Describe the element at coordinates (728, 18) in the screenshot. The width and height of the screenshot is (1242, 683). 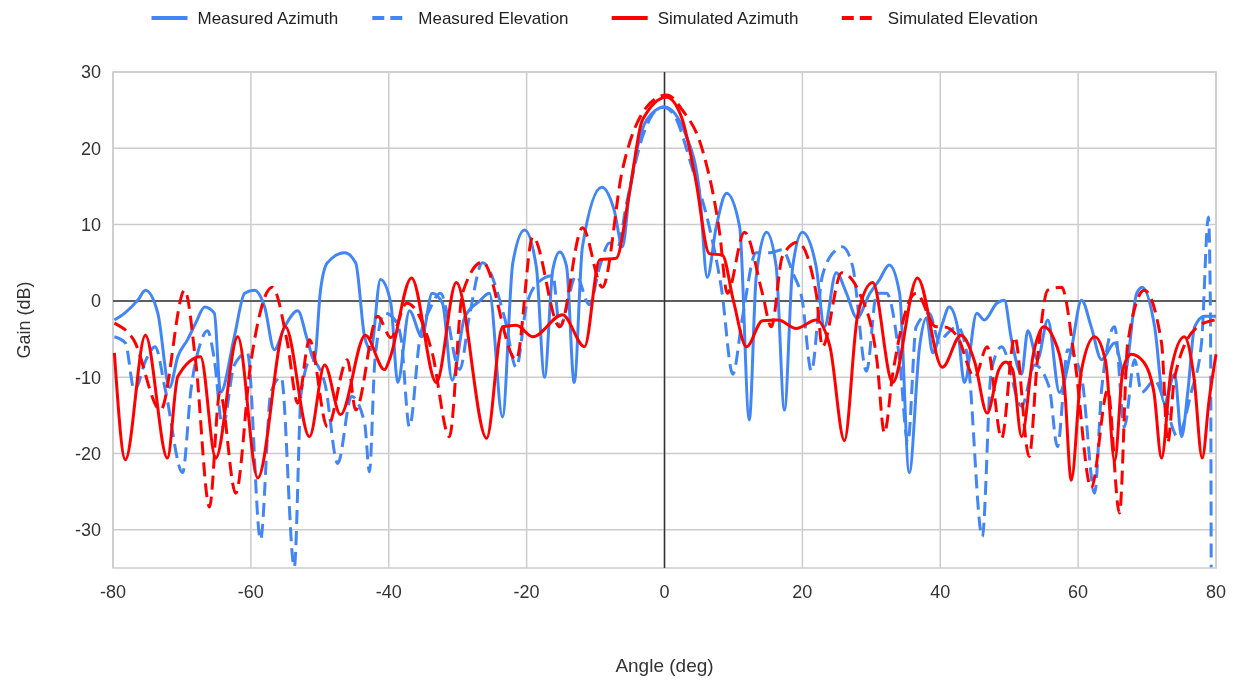
I see `legend-label: Simulated Azimuth` at that location.